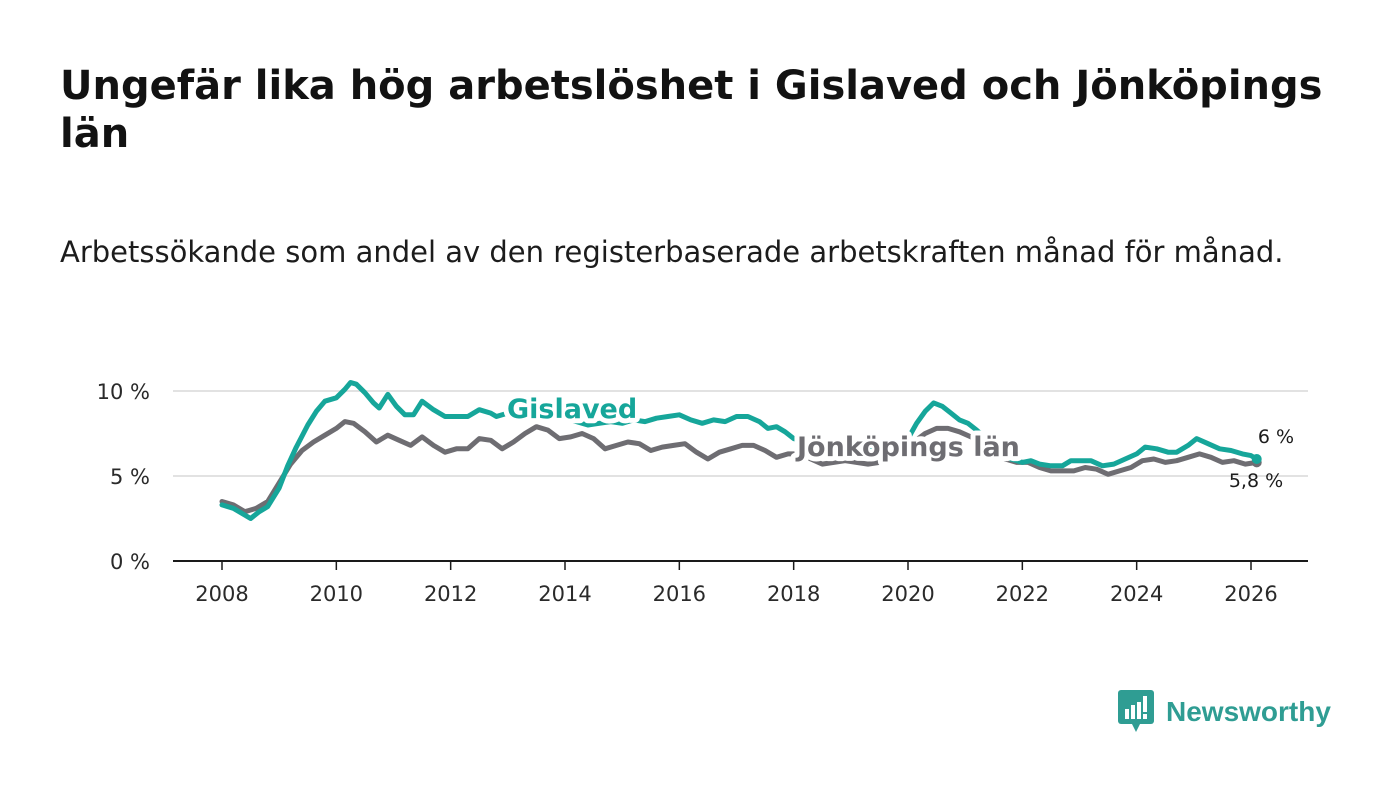  I want to click on series-lines, so click(740, 450).